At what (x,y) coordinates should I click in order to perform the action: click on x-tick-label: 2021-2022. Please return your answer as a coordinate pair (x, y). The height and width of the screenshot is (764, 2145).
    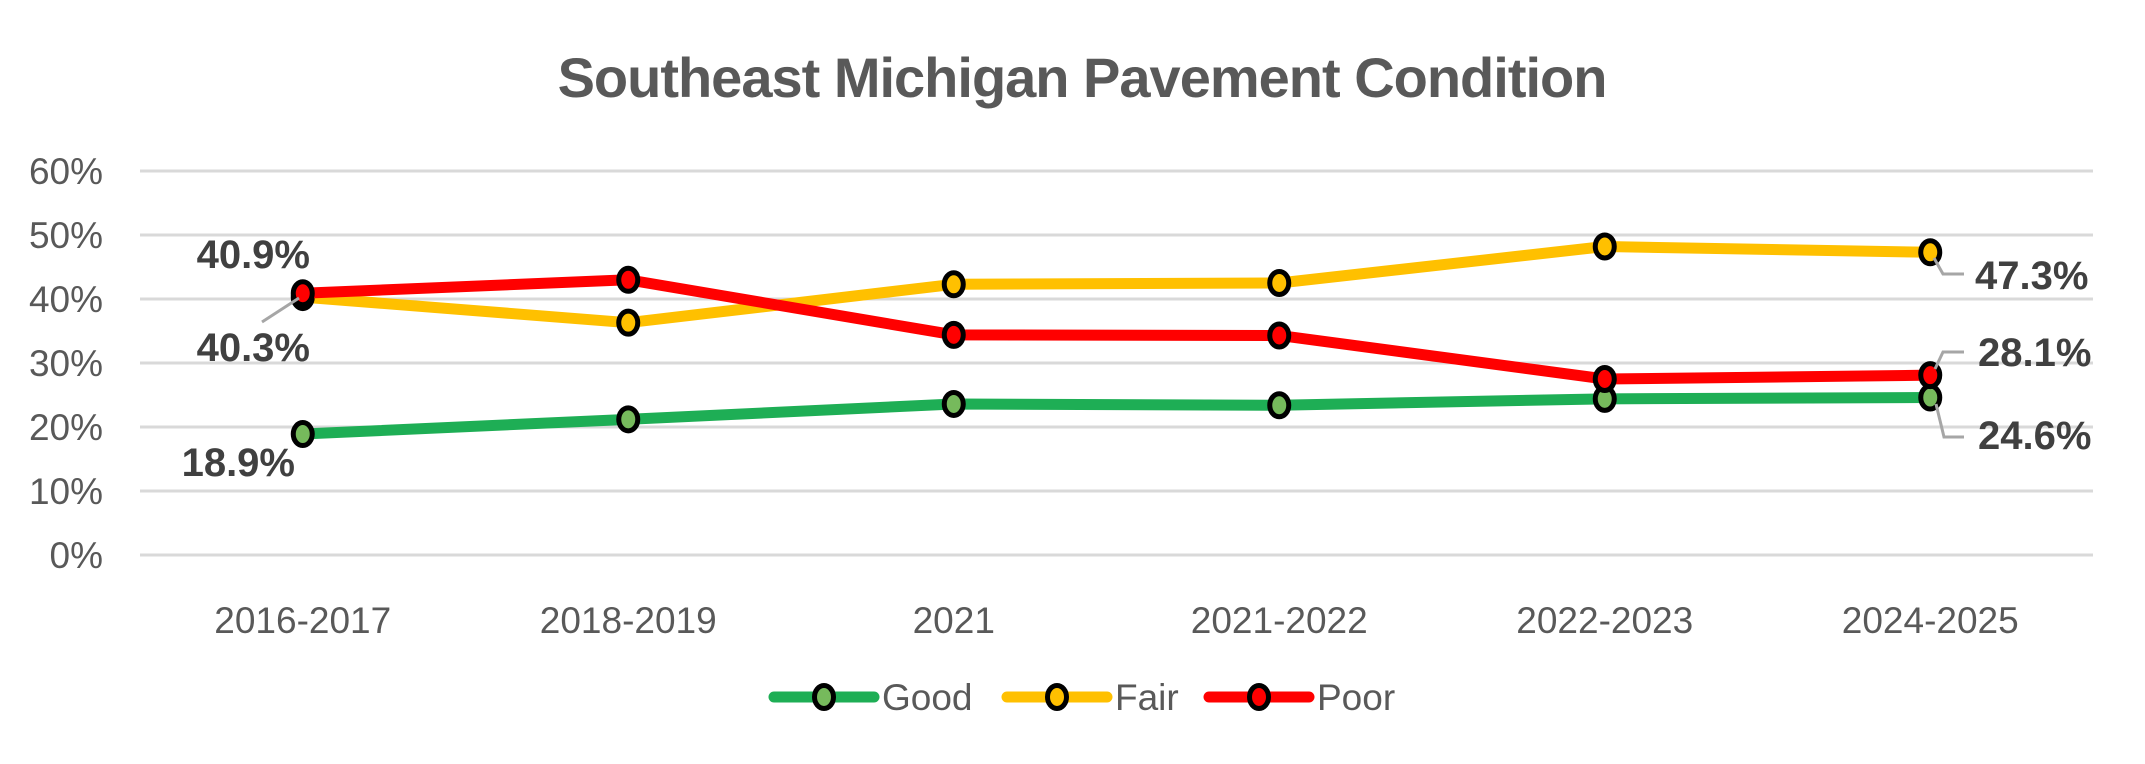
    Looking at the image, I should click on (1279, 620).